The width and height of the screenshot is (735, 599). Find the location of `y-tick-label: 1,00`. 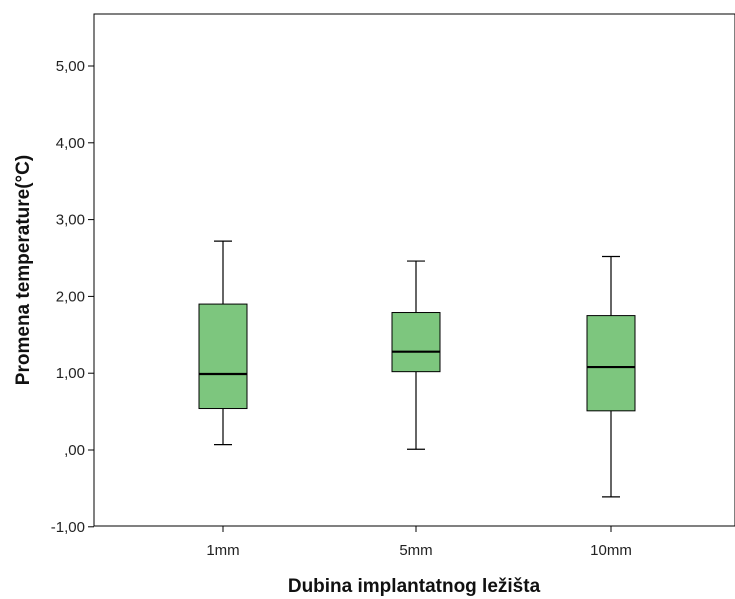

y-tick-label: 1,00 is located at coordinates (70, 373).